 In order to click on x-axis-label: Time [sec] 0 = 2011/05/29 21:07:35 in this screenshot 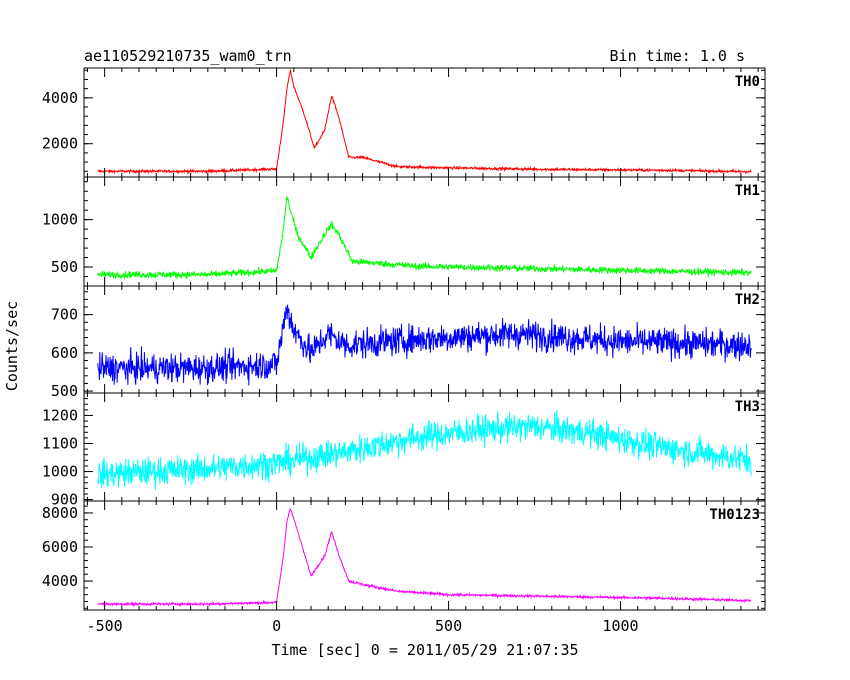, I will do `click(424, 650)`.